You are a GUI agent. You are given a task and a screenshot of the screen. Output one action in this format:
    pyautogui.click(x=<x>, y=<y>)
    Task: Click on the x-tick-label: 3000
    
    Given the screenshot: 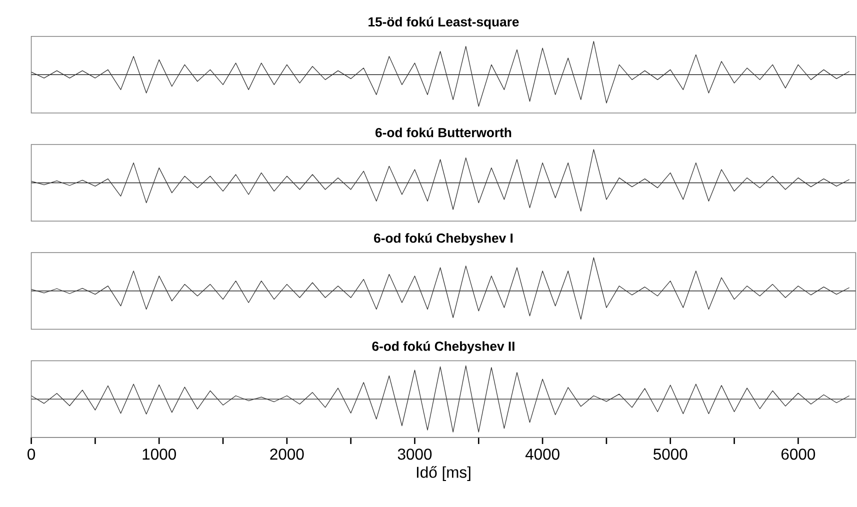 What is the action you would take?
    pyautogui.click(x=415, y=454)
    